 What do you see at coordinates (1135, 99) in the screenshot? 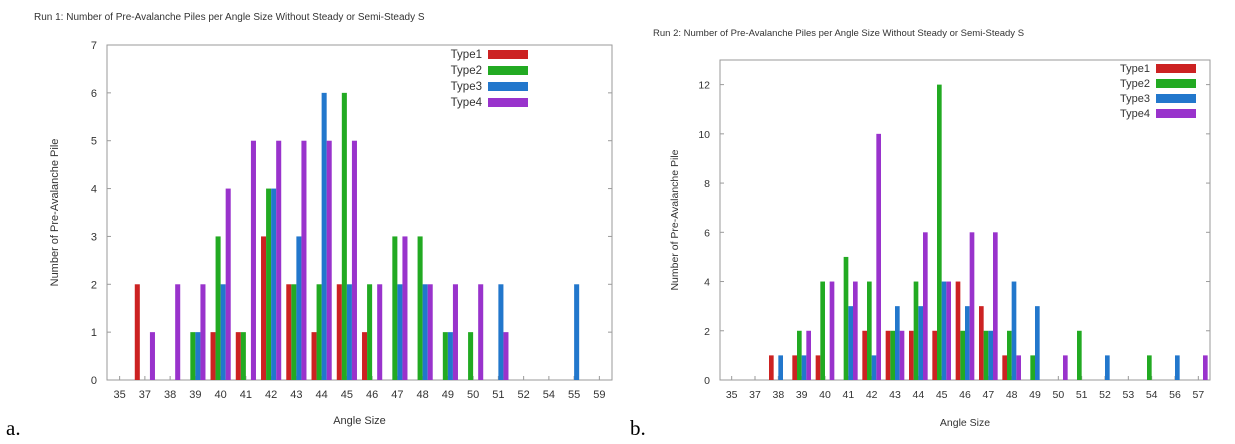
I see `legend-label: Type3` at bounding box center [1135, 99].